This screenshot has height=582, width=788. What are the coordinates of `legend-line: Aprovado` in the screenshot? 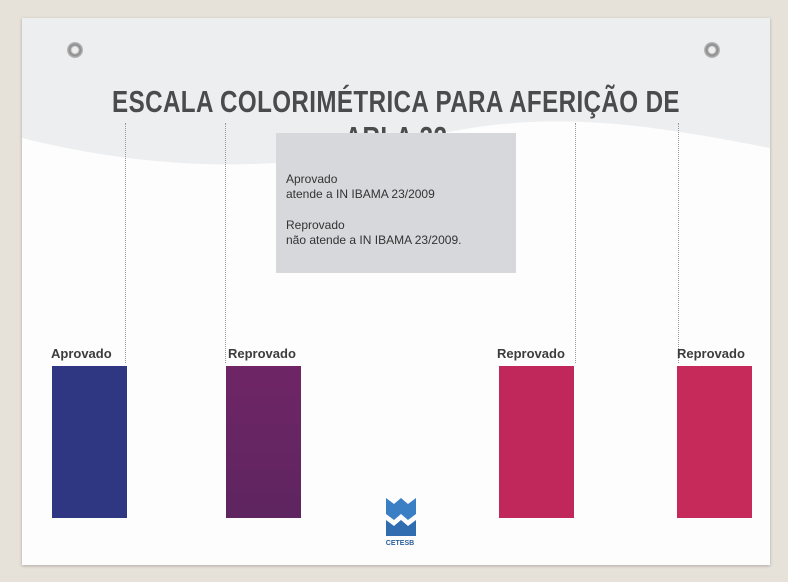 It's located at (312, 179).